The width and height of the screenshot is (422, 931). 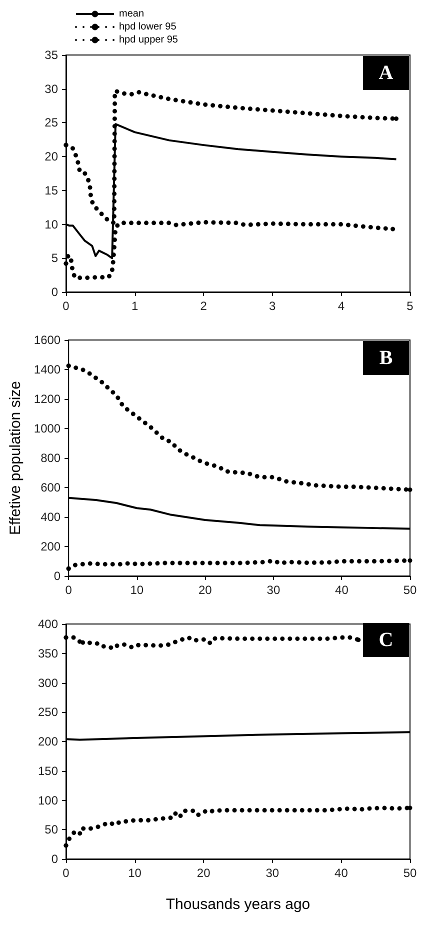 What do you see at coordinates (51, 89) in the screenshot?
I see `y-tick-label: 30` at bounding box center [51, 89].